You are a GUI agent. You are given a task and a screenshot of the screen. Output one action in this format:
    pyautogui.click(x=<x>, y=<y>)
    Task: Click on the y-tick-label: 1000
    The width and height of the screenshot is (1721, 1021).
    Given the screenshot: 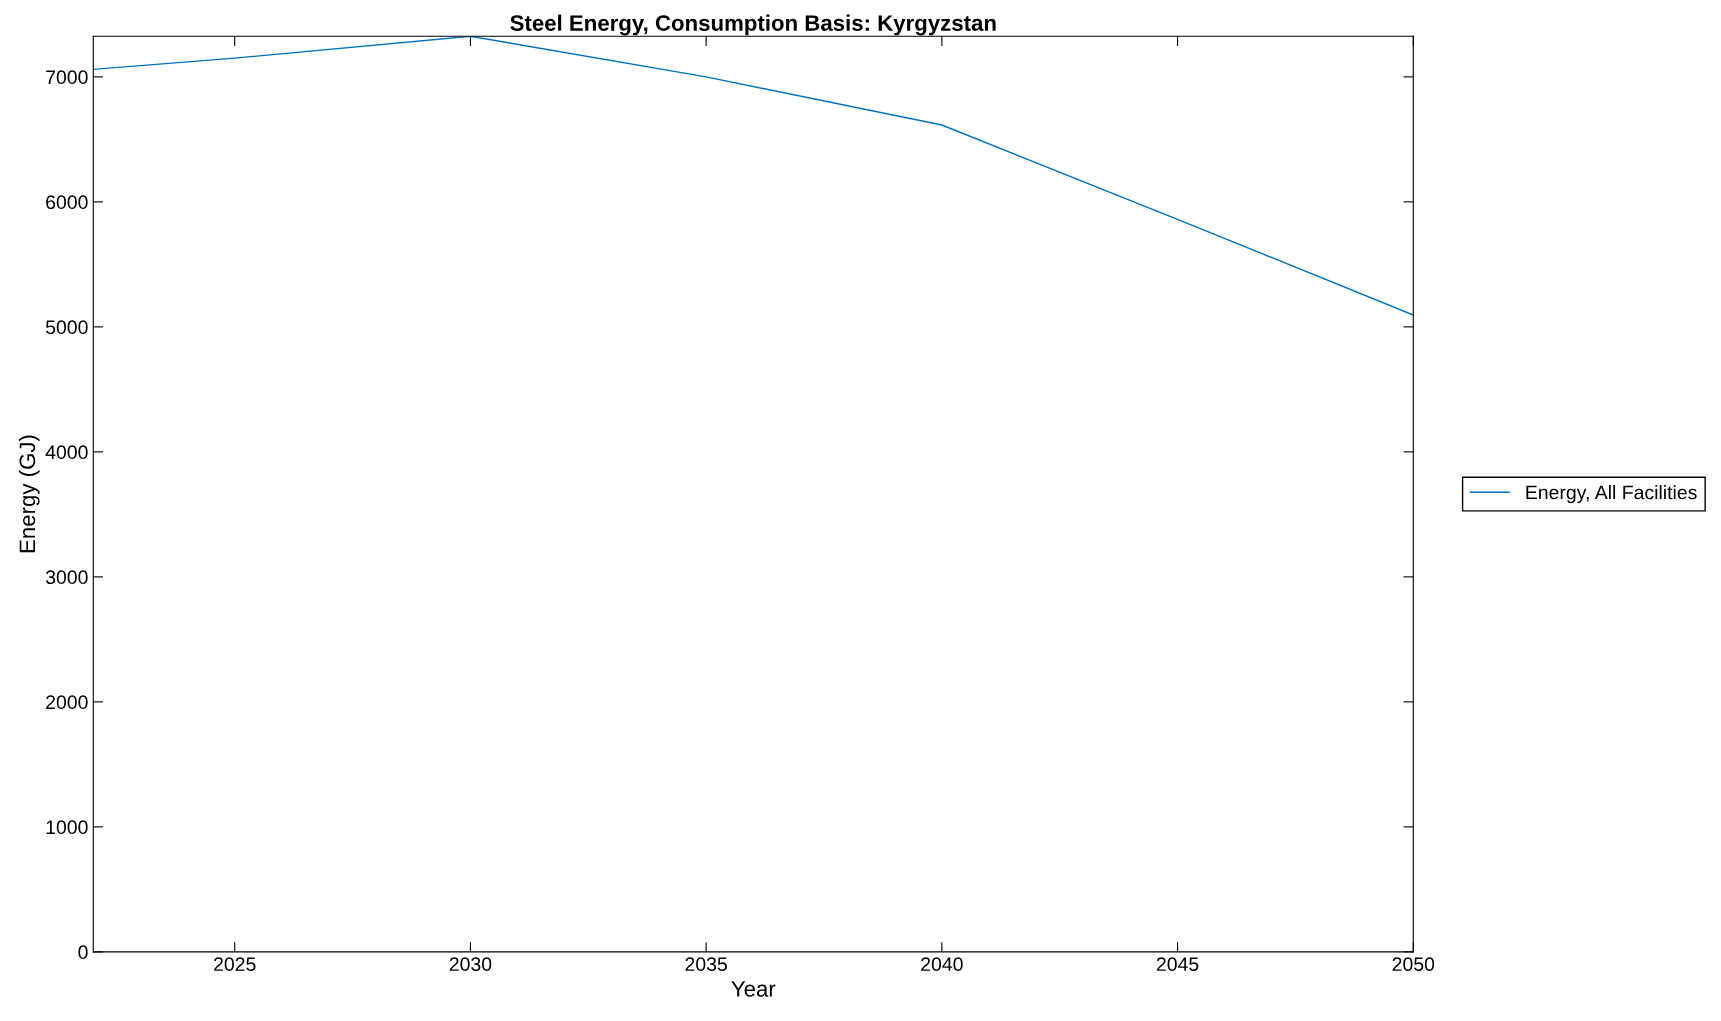 What is the action you would take?
    pyautogui.click(x=67, y=827)
    